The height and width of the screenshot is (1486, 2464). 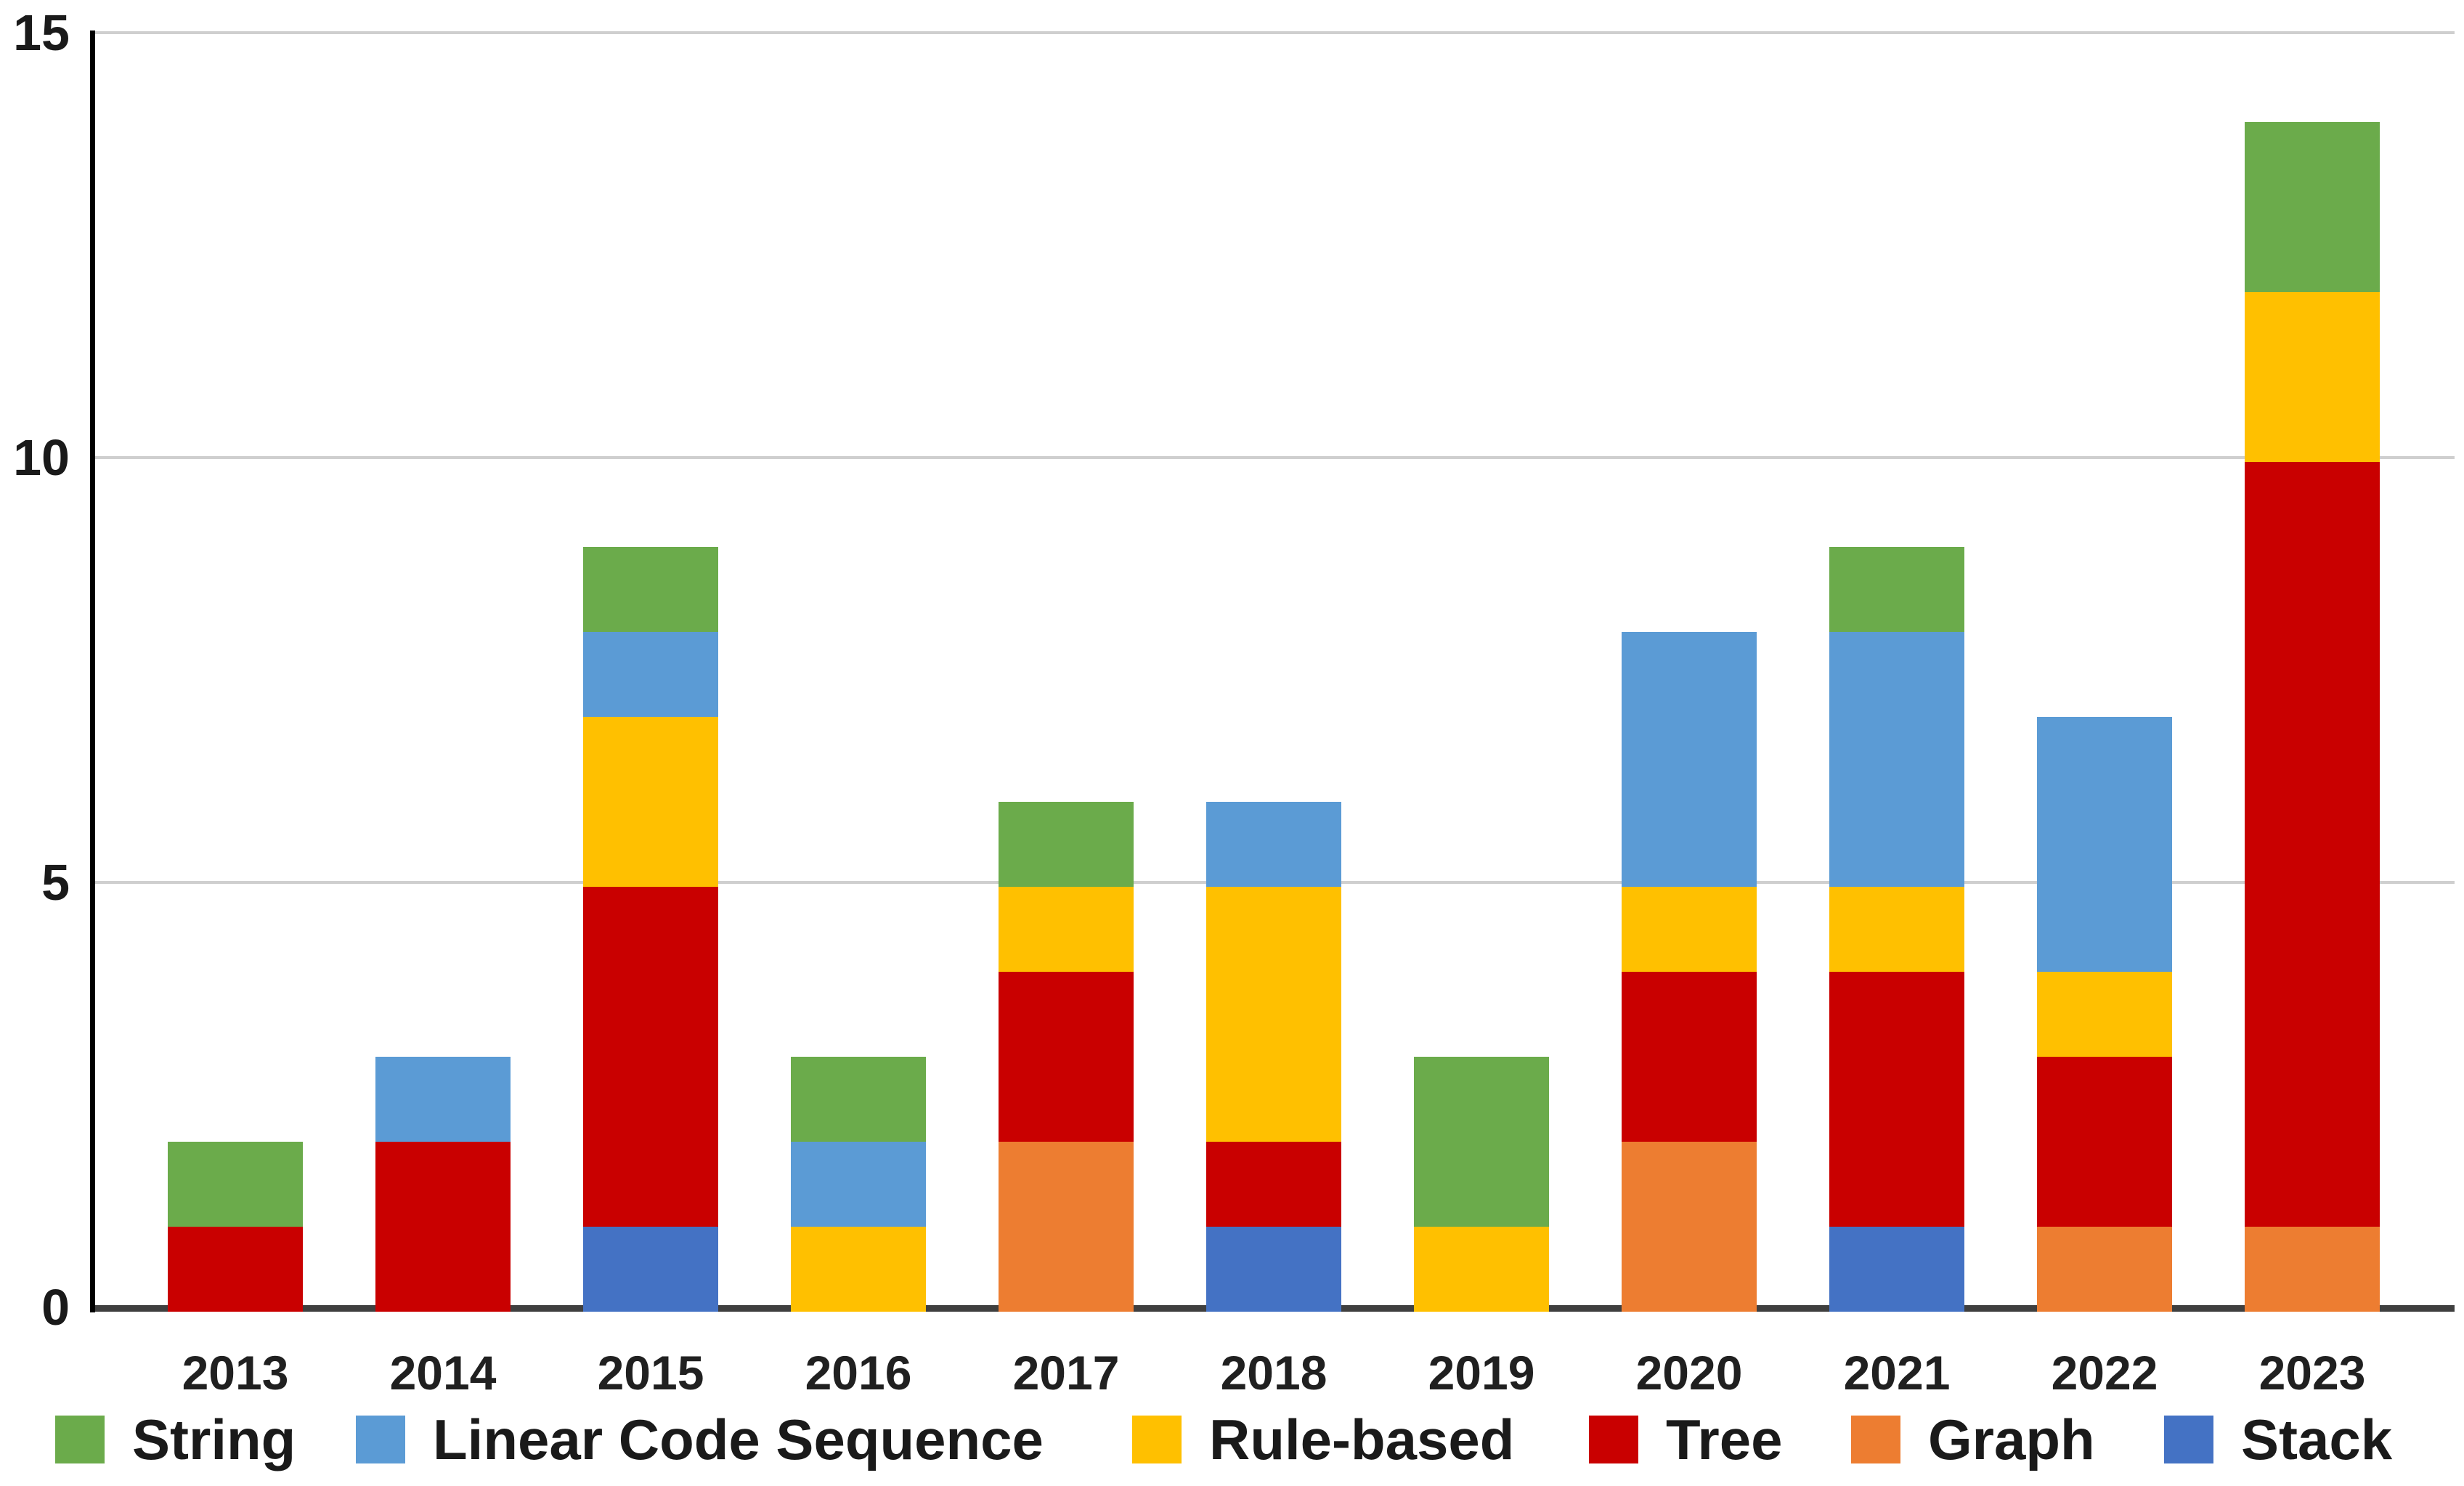 What do you see at coordinates (1724, 1439) in the screenshot?
I see `legend-label: Tree` at bounding box center [1724, 1439].